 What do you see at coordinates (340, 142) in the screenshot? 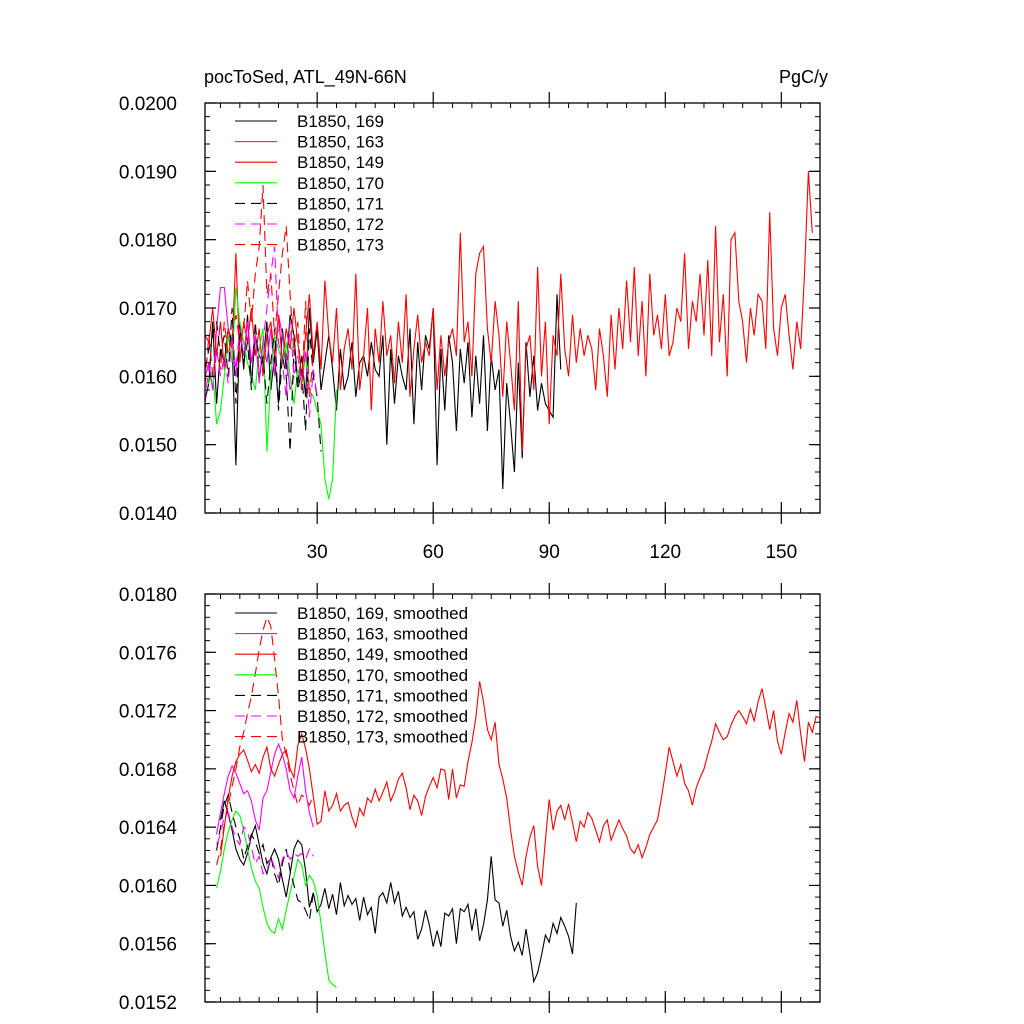
I see `legend-label: B1850, 163` at bounding box center [340, 142].